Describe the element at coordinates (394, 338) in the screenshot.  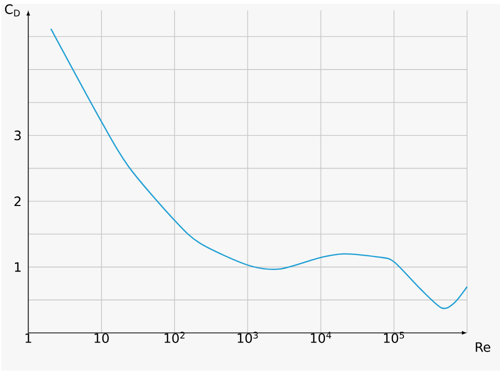
I see `x-tick-label: 10$^{5}$` at that location.